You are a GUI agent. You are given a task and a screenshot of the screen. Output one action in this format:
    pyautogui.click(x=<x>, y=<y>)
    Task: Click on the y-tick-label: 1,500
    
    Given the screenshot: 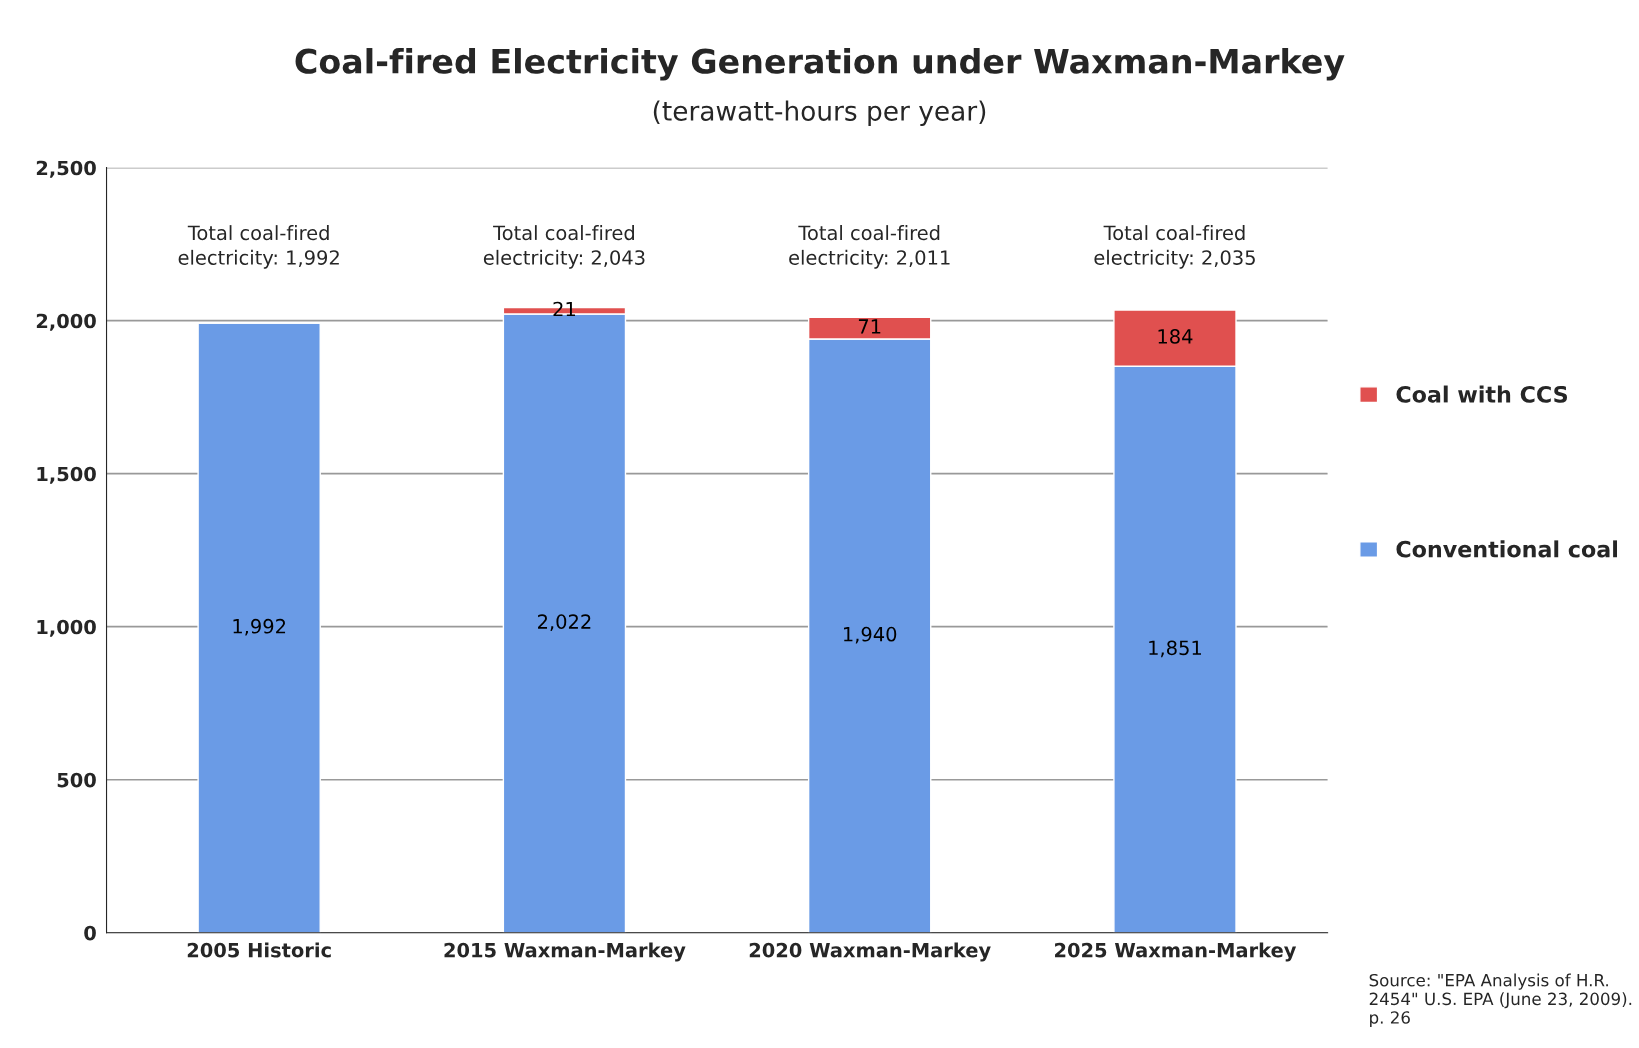 What is the action you would take?
    pyautogui.click(x=66, y=475)
    